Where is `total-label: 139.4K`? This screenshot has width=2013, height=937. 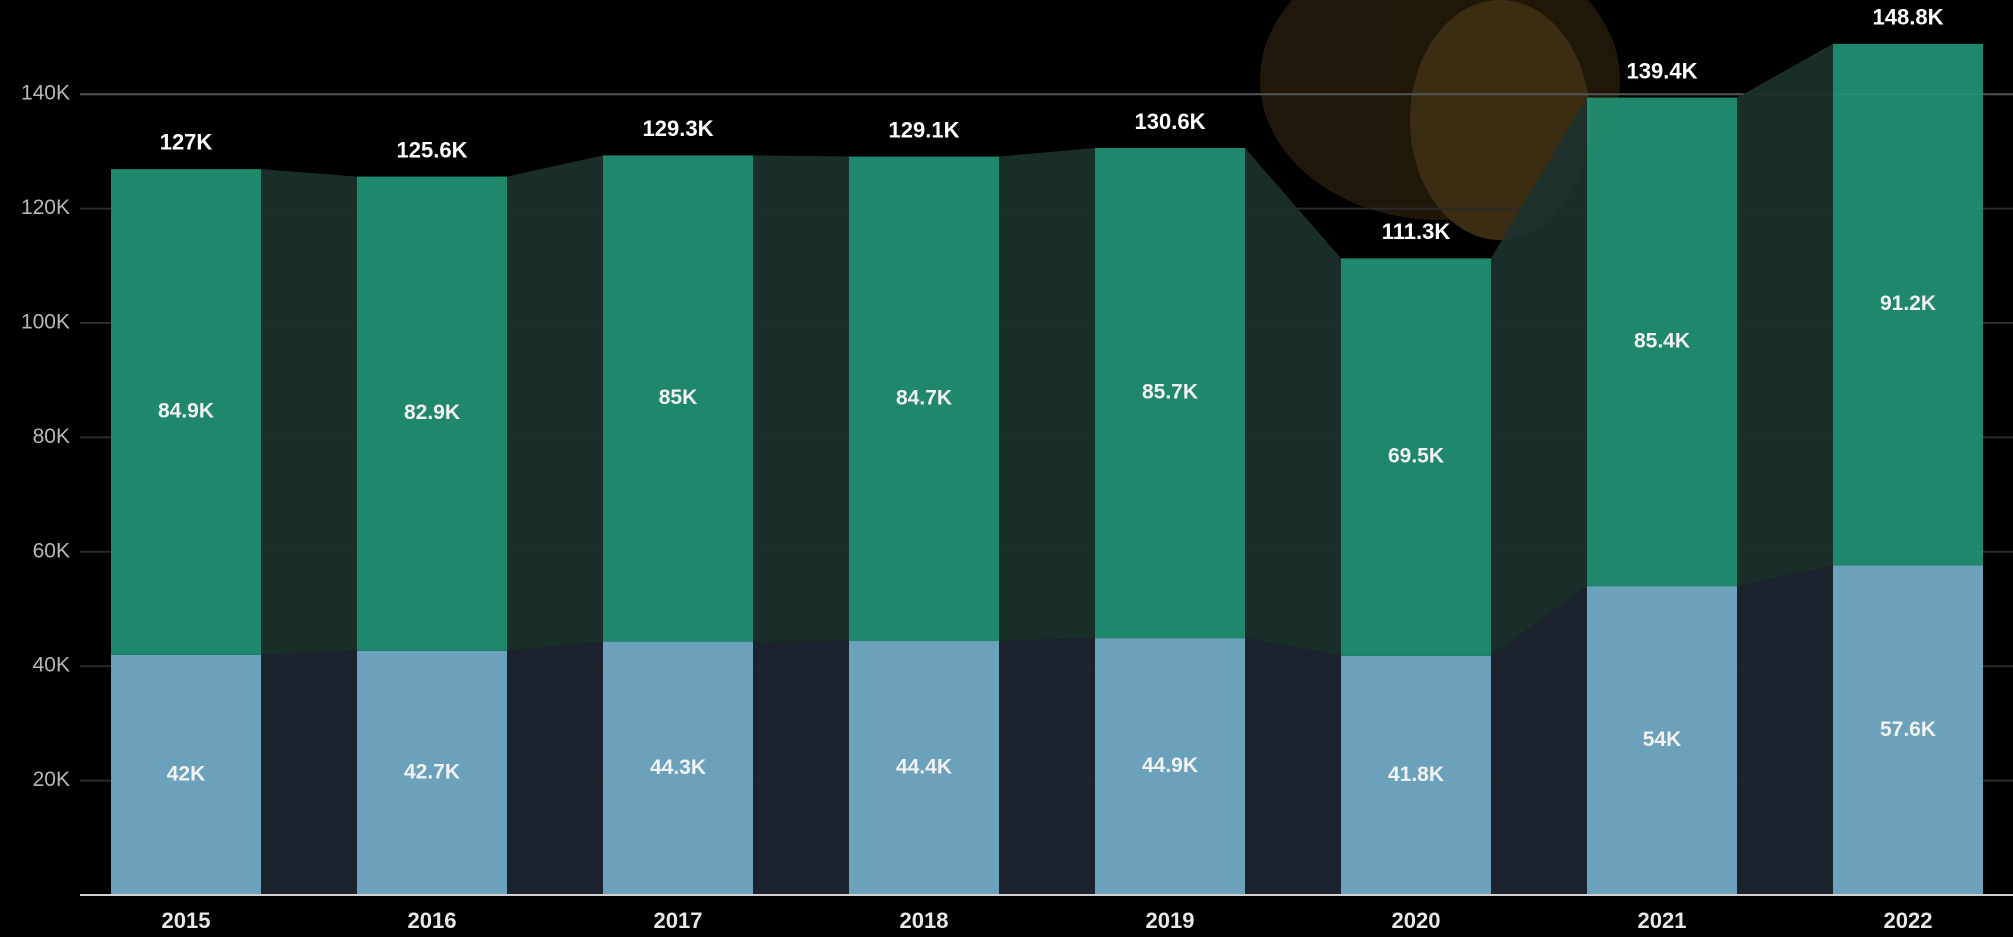 total-label: 139.4K is located at coordinates (1662, 70).